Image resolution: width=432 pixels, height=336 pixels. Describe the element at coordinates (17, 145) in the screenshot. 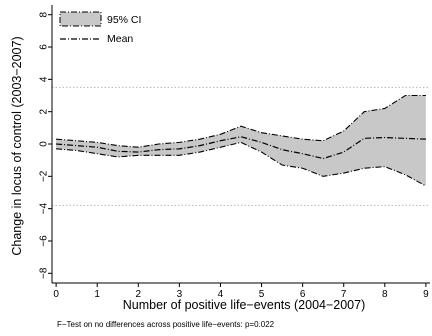

I see `y-axis-title: Change in locus of control (2003−2007)` at that location.